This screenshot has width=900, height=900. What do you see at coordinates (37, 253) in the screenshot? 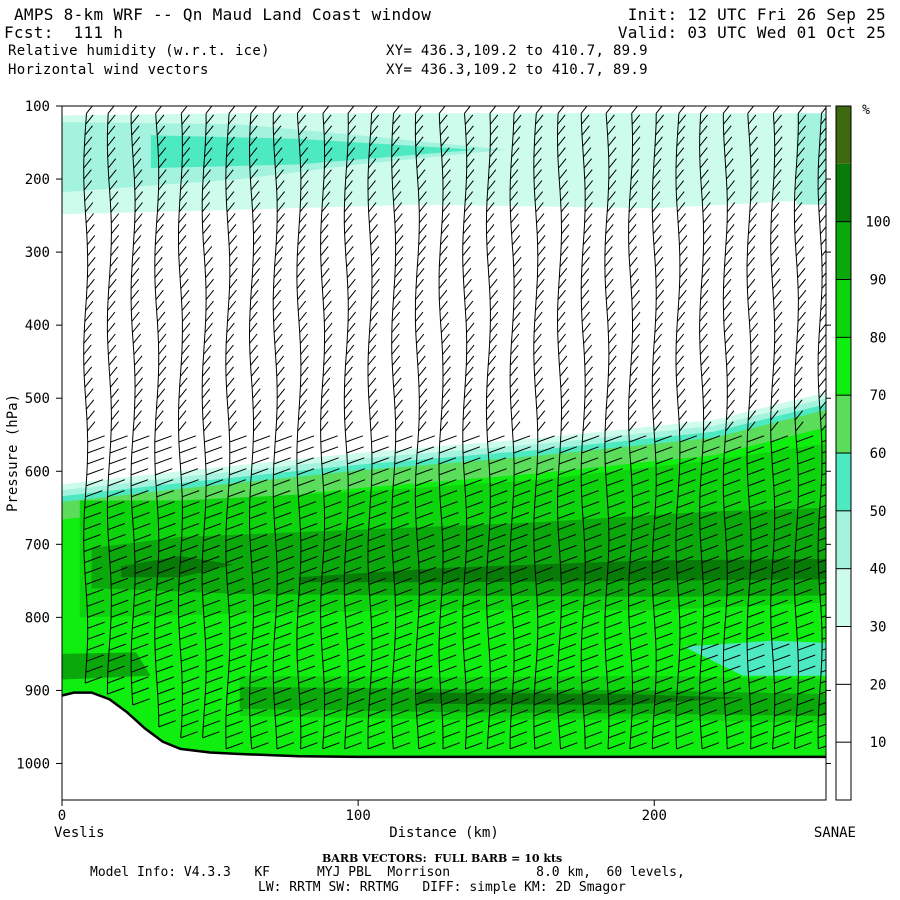
I see `y-tick-label: 300` at bounding box center [37, 253].